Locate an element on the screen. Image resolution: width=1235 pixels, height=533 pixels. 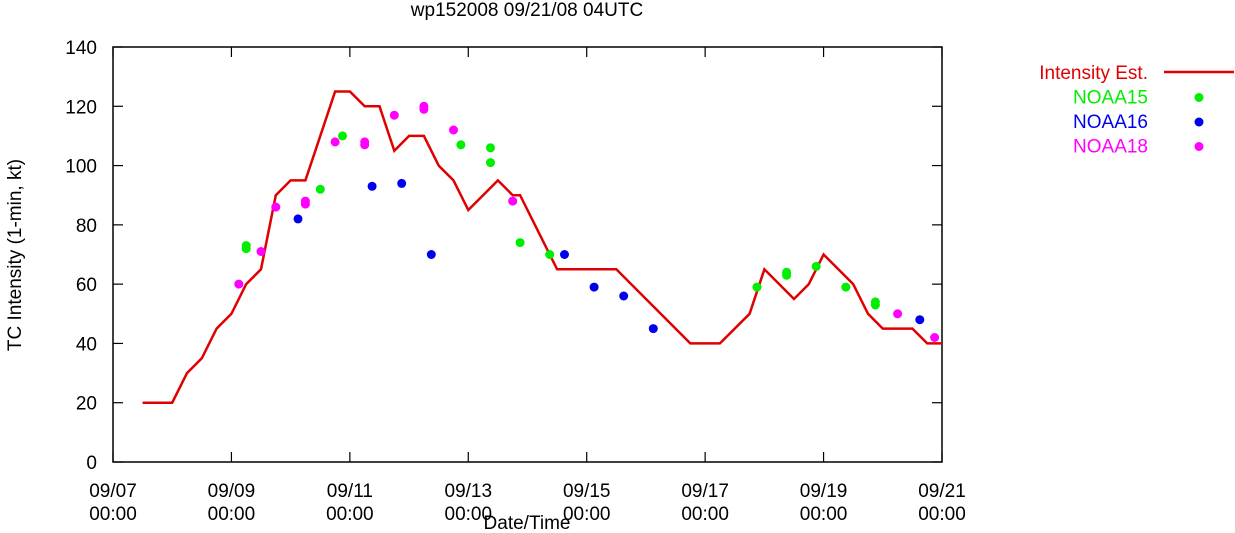
chart-title: wp152008 09/21/08 04UTC is located at coordinates (526, 10).